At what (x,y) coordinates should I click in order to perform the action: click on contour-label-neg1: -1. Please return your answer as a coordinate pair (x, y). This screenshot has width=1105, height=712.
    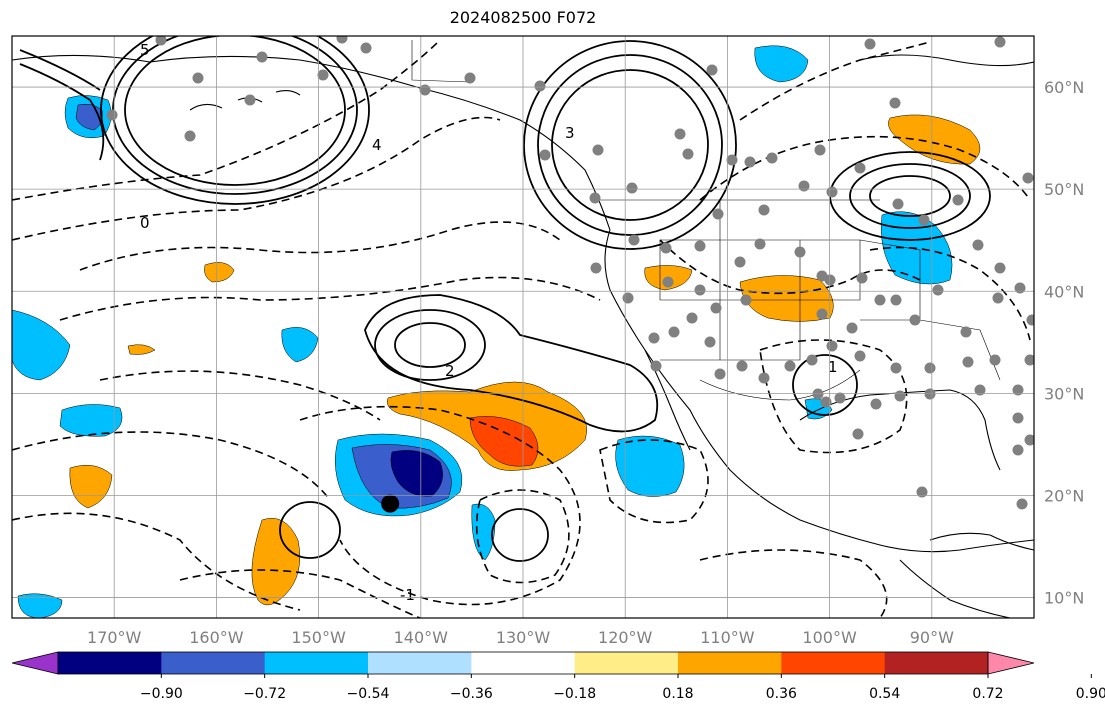
    Looking at the image, I should click on (407, 595).